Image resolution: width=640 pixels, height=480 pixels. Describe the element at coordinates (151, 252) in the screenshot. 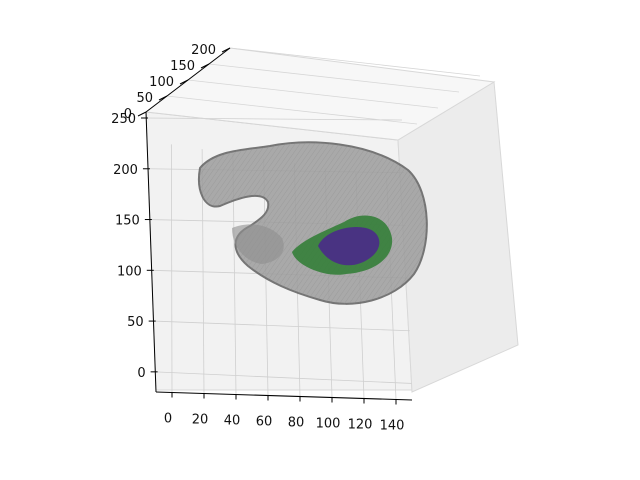

I see `z-axis-line` at that location.